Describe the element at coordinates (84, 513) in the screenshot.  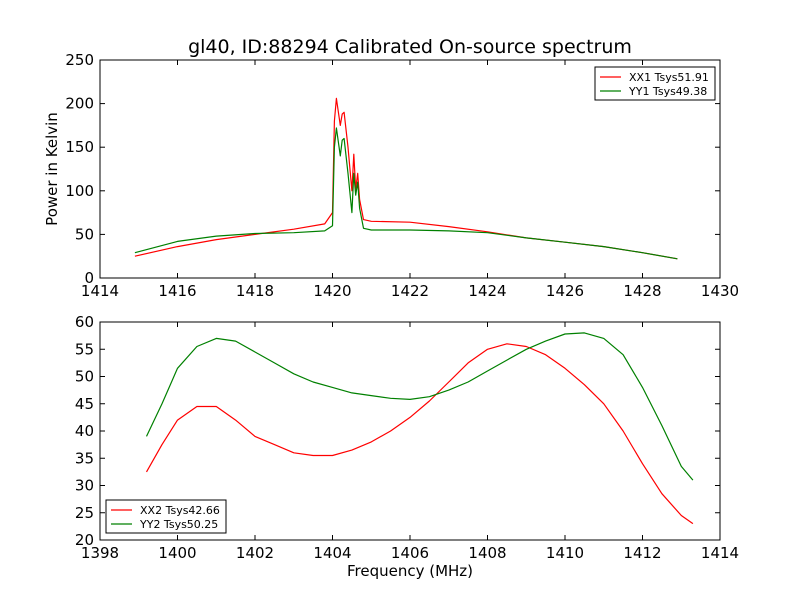
I see `bottom-y-tick-label: 25` at that location.